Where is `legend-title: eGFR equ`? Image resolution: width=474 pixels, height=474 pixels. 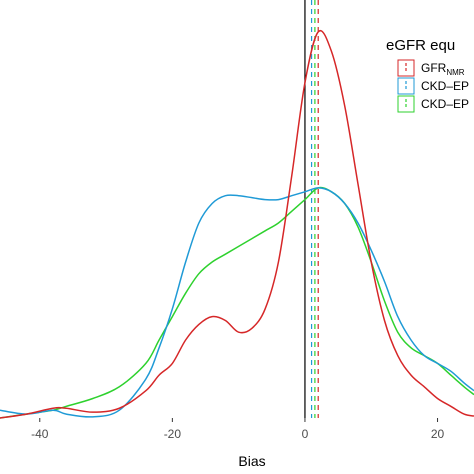 legend-title: eGFR equ is located at coordinates (420, 45).